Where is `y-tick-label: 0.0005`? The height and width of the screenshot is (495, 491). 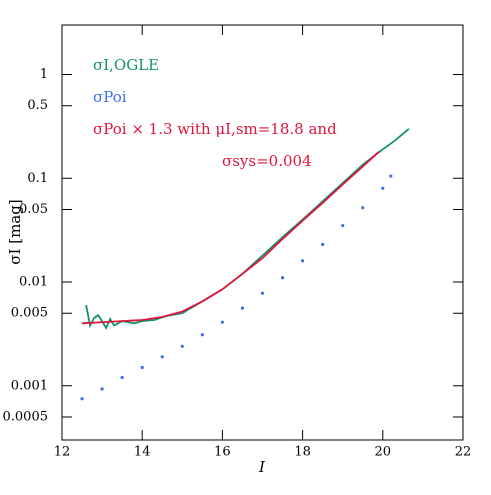
y-tick-label: 0.0005 is located at coordinates (26, 416).